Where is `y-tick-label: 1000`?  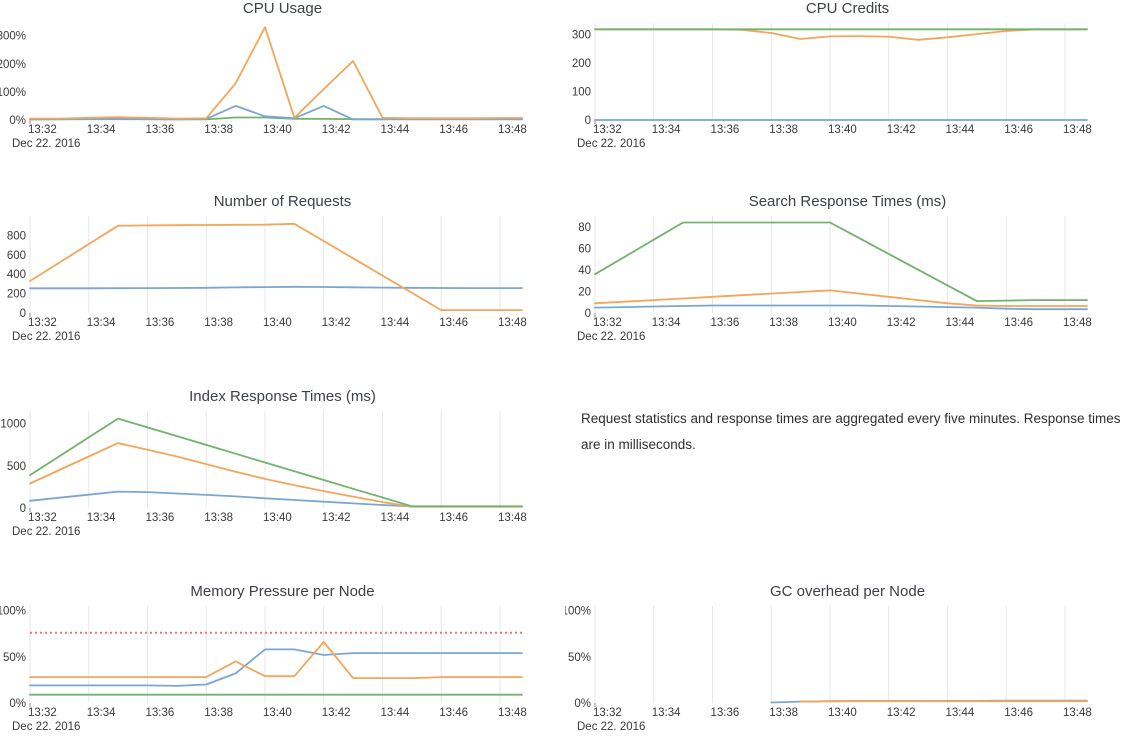
y-tick-label: 1000 is located at coordinates (13, 425).